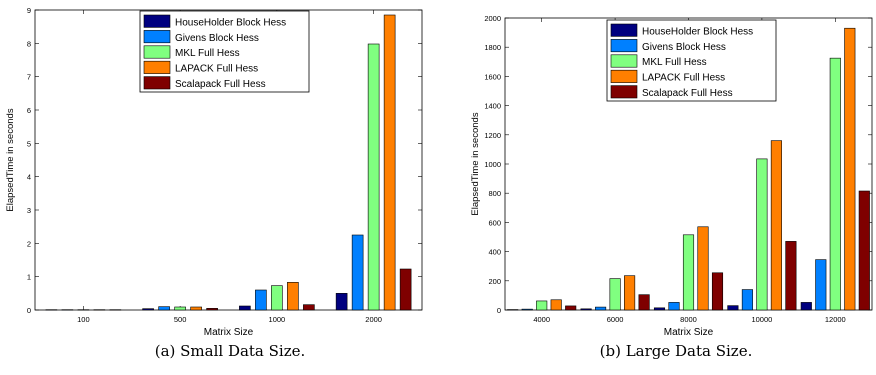 This screenshot has height=375, width=876. What do you see at coordinates (29, 110) in the screenshot?
I see `y-tick-label: 6` at bounding box center [29, 110].